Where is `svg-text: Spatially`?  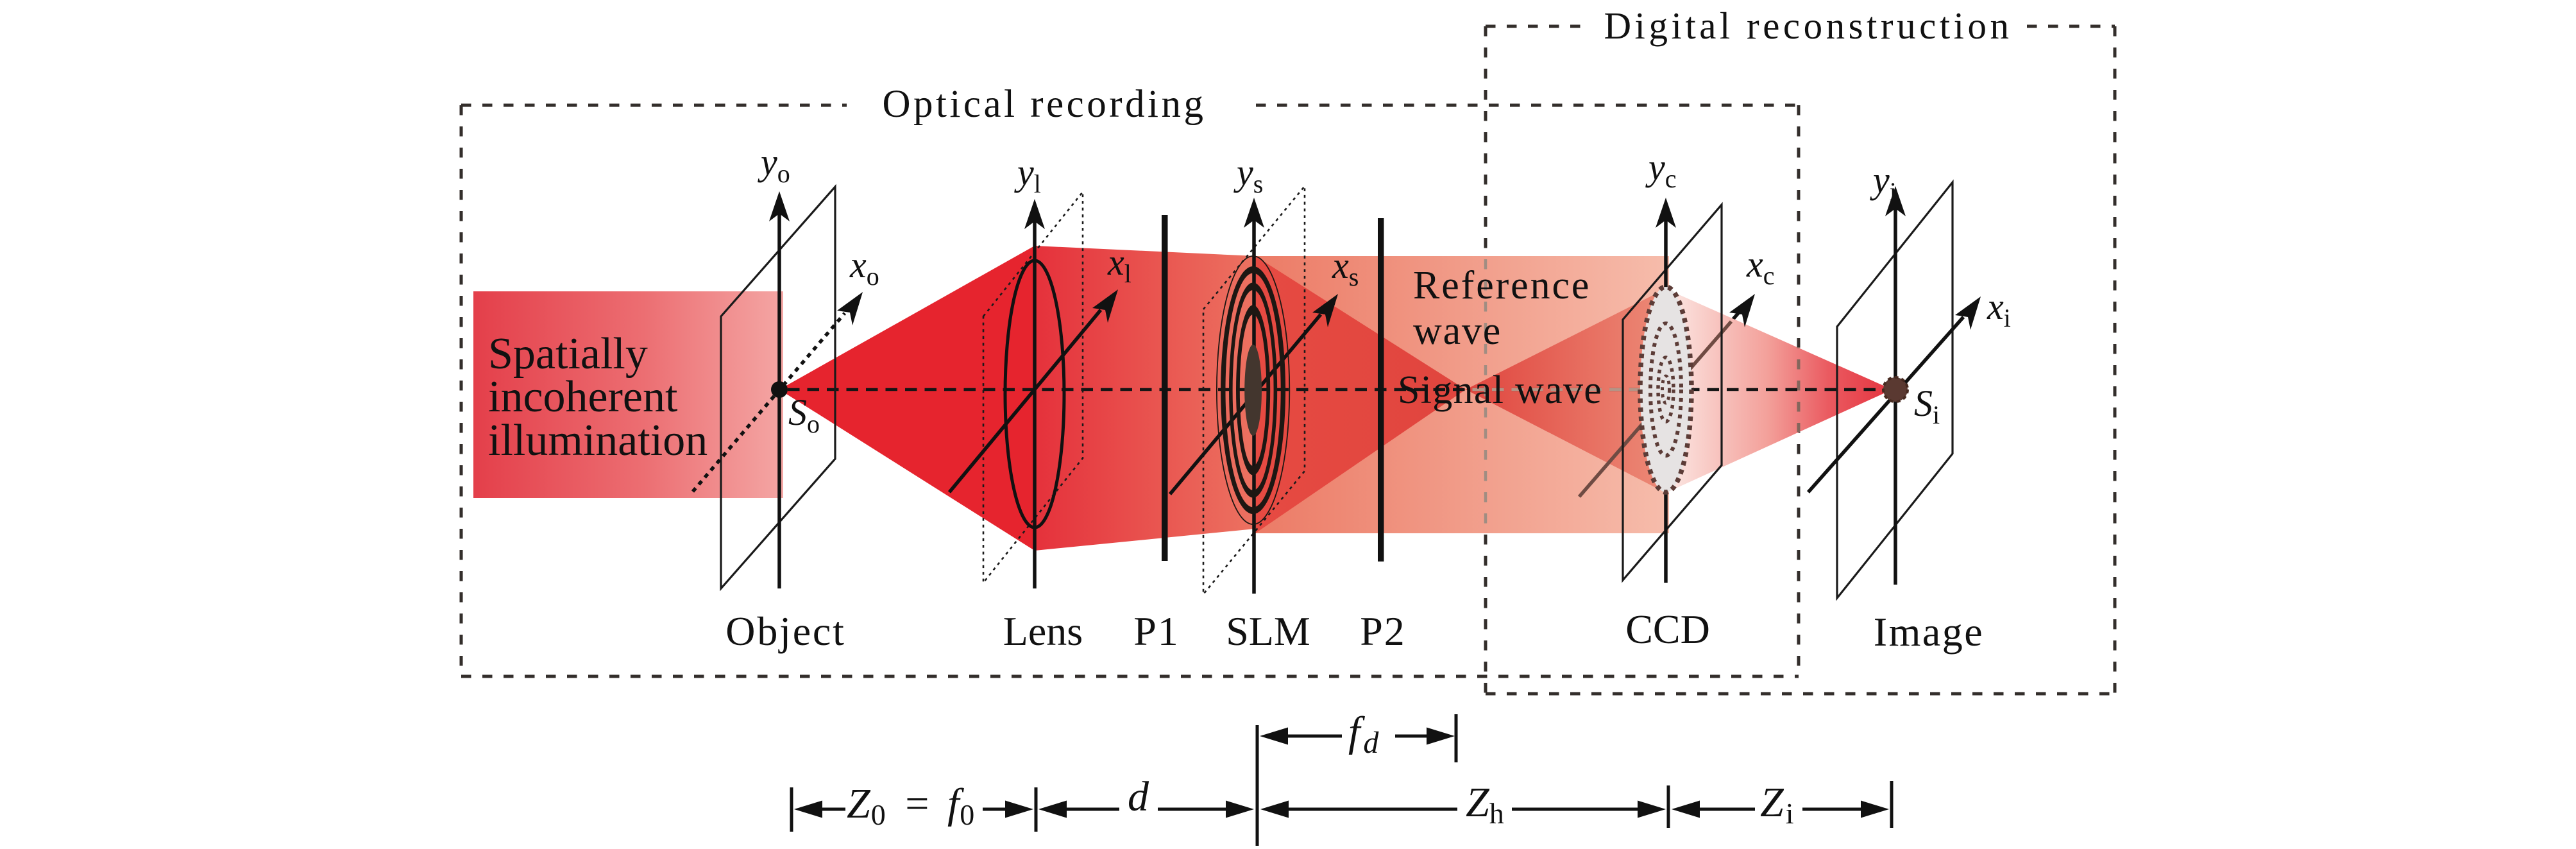
svg-text: Spatially is located at coordinates (568, 354).